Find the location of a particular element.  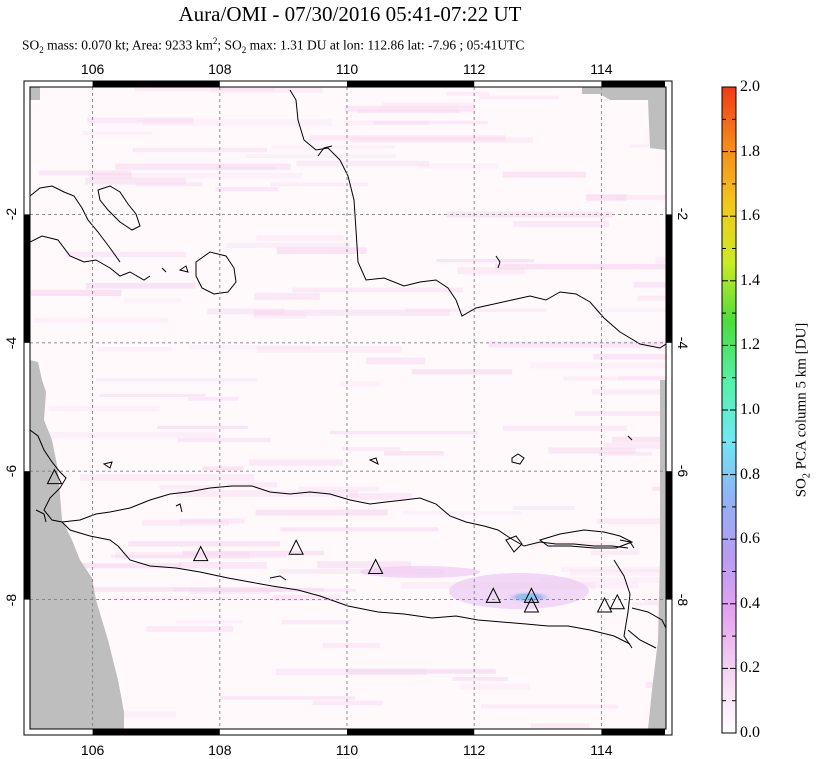

karimunjawa is located at coordinates (373, 461).